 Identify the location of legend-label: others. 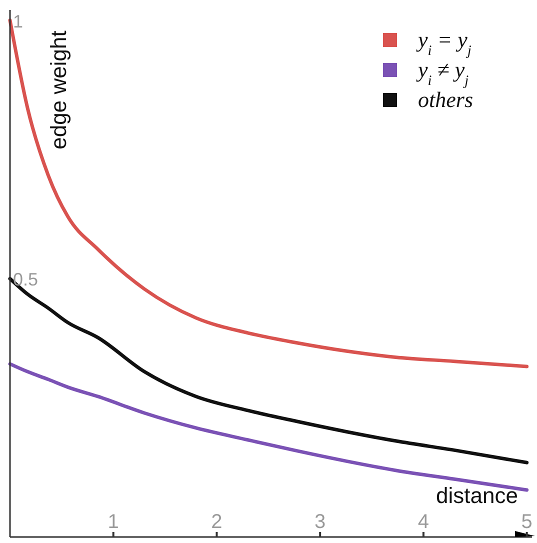
(445, 99).